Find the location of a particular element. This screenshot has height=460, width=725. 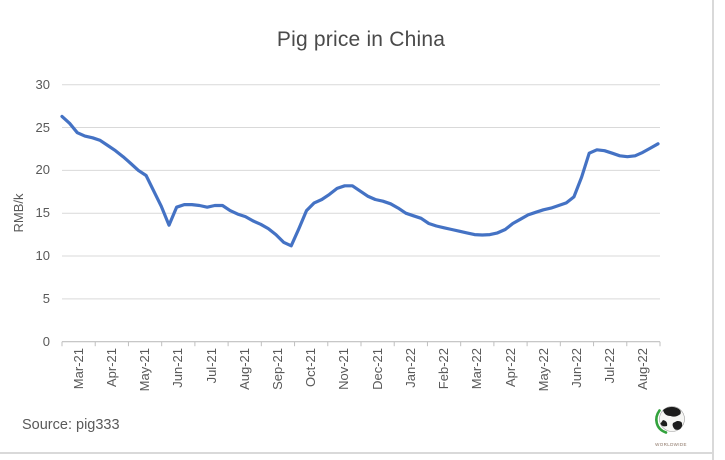

x-tick-label: May-22 is located at coordinates (543, 370).